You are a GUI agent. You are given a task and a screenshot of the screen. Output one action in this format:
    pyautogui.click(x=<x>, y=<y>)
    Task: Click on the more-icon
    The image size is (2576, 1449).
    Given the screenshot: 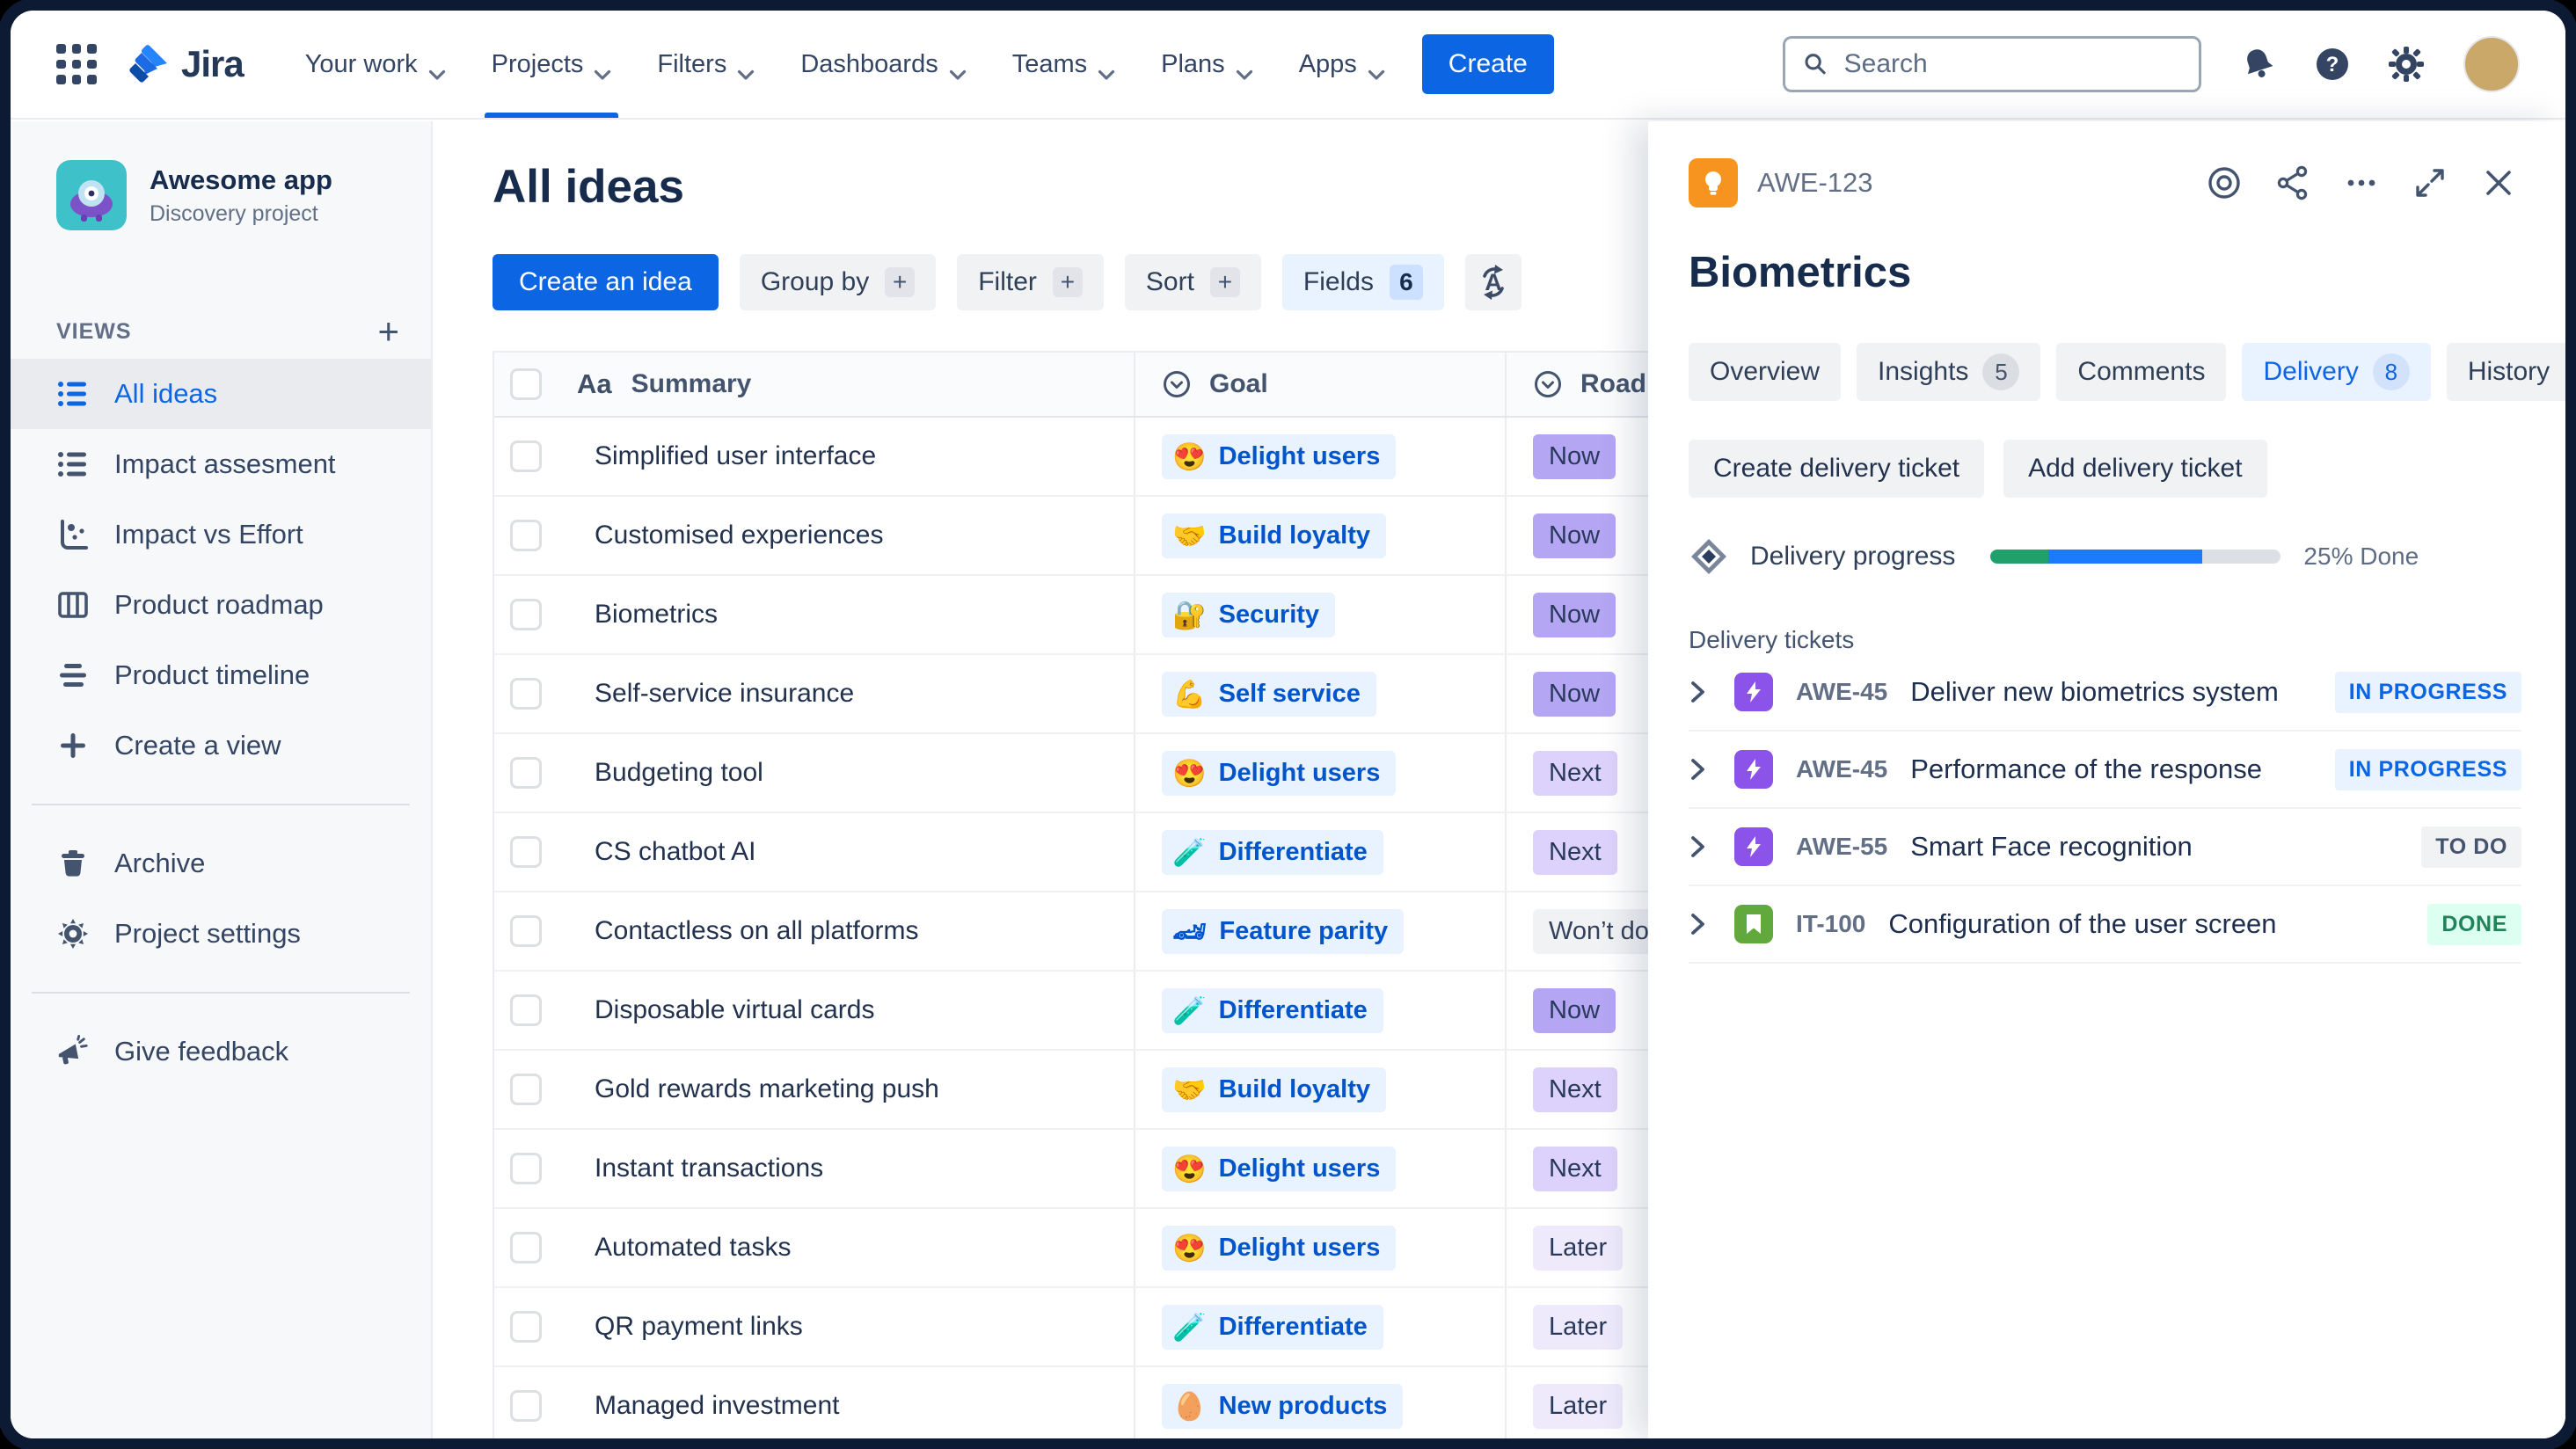 What is the action you would take?
    pyautogui.click(x=2361, y=183)
    